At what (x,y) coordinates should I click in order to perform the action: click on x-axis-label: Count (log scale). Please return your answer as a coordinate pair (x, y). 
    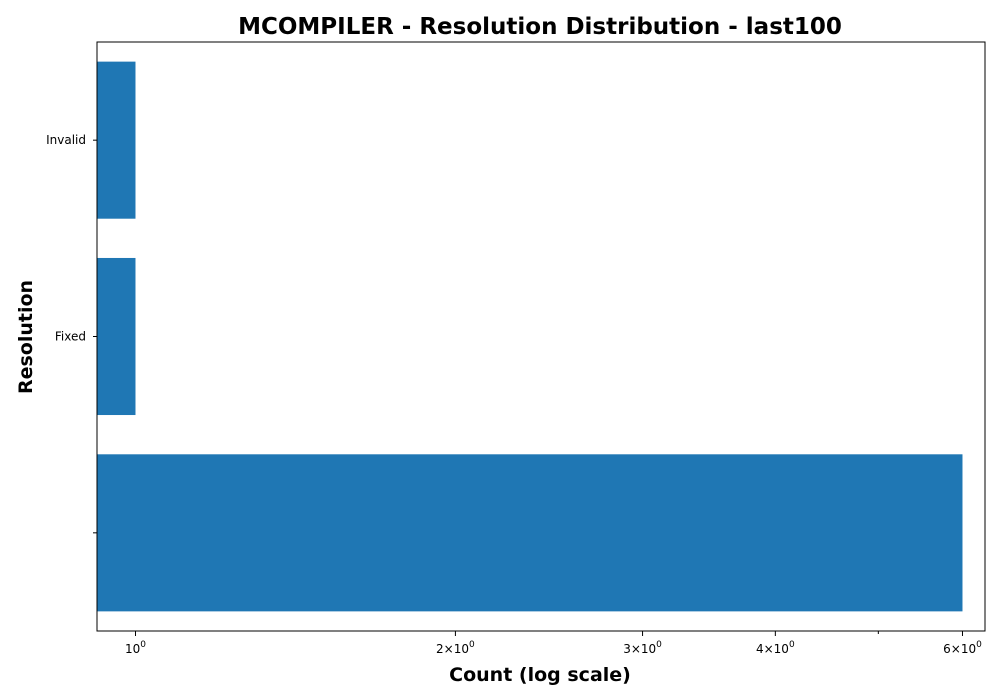
    Looking at the image, I should click on (540, 675).